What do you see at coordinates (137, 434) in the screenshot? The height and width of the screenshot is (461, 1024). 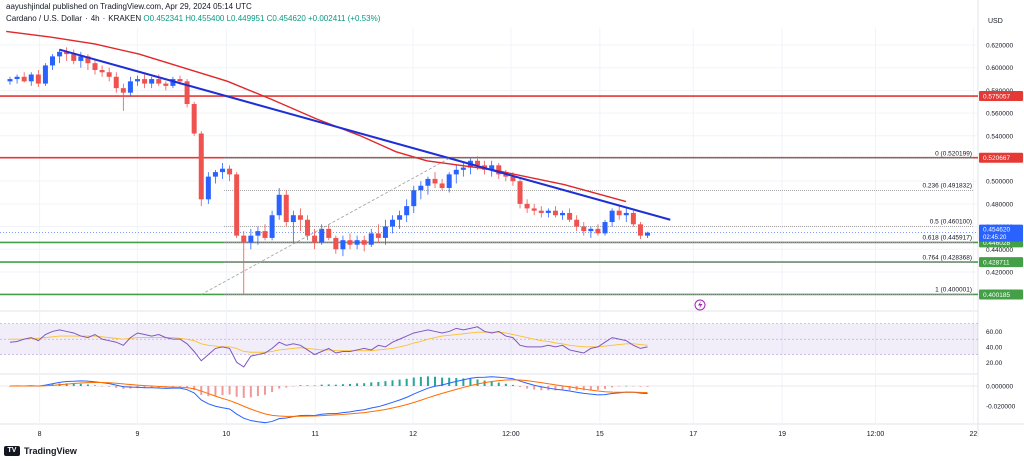 I see `x-tick-label: 9` at bounding box center [137, 434].